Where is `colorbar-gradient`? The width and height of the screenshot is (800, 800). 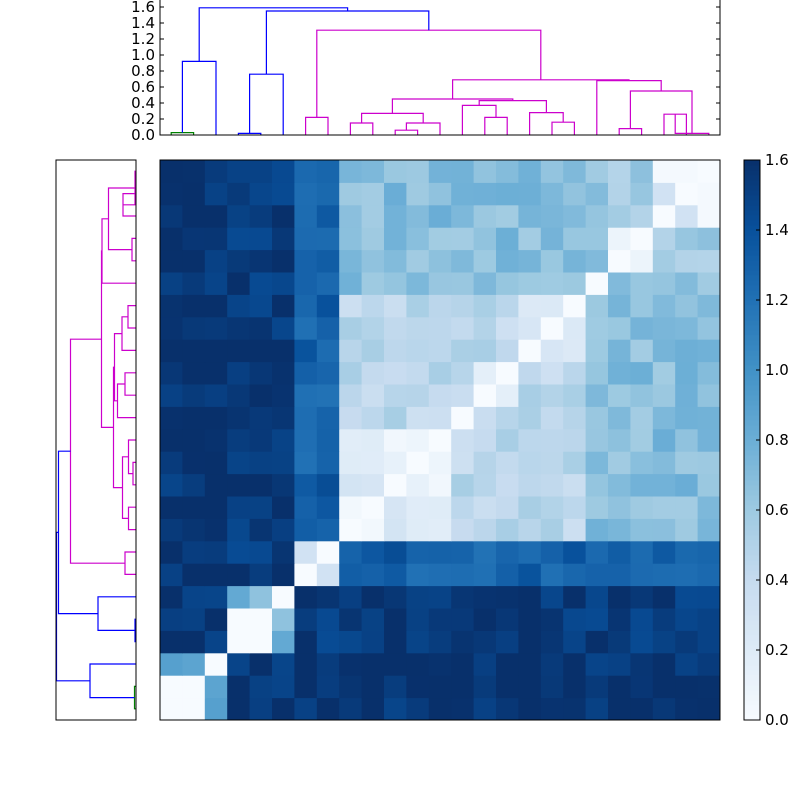 colorbar-gradient is located at coordinates (752, 440).